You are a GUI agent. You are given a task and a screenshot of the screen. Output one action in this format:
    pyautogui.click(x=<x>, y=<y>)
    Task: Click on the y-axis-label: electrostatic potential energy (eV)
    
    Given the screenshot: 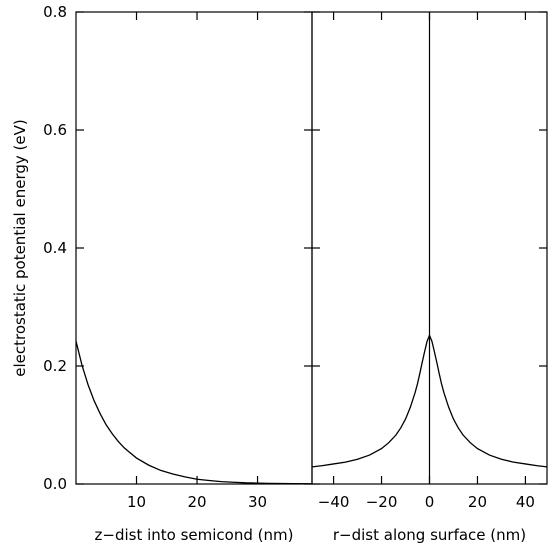 What is the action you would take?
    pyautogui.click(x=20, y=247)
    